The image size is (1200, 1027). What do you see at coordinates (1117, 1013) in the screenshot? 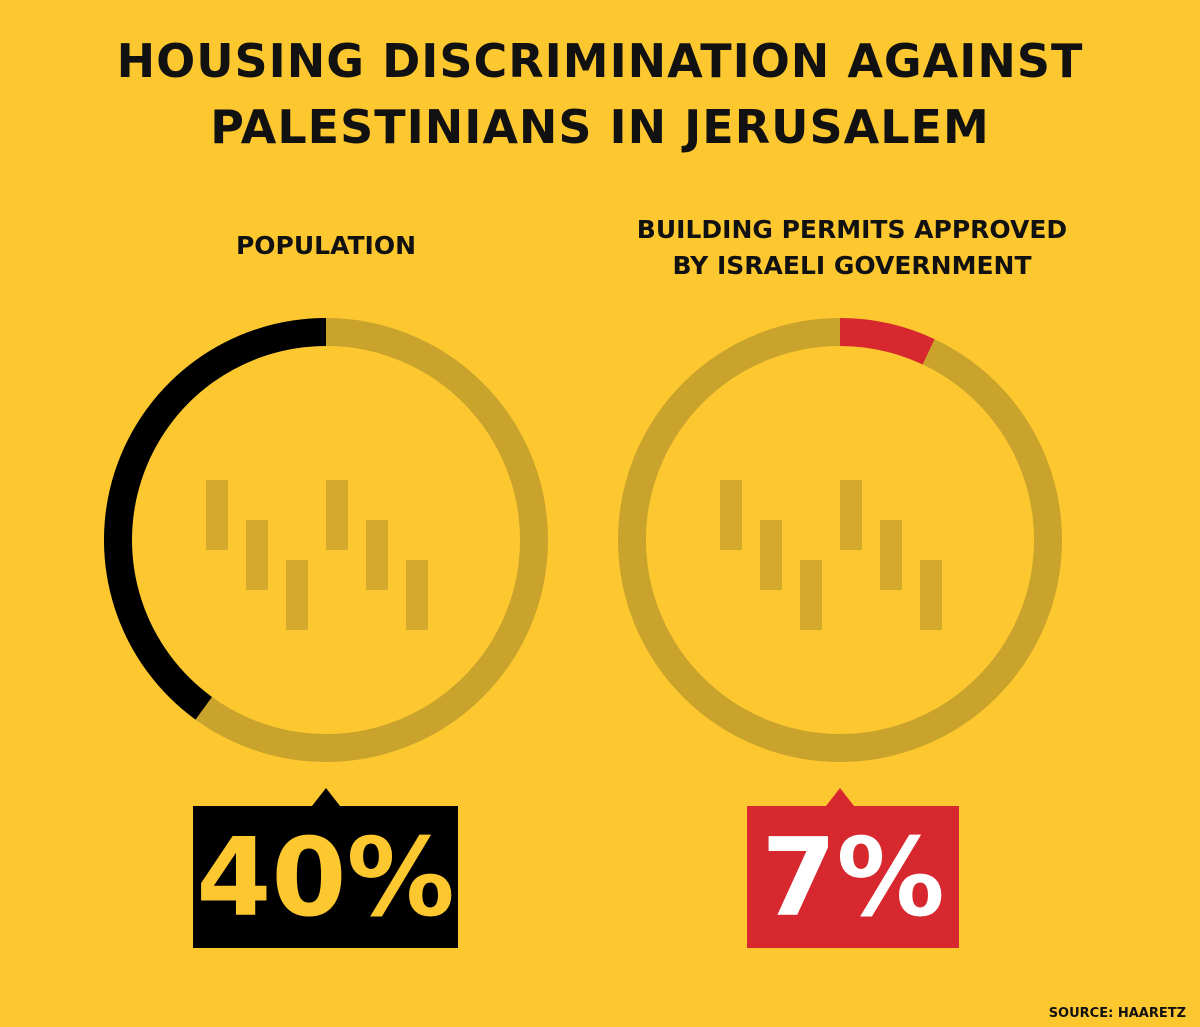
I see `source: SOURCE: HAARETZ` at bounding box center [1117, 1013].